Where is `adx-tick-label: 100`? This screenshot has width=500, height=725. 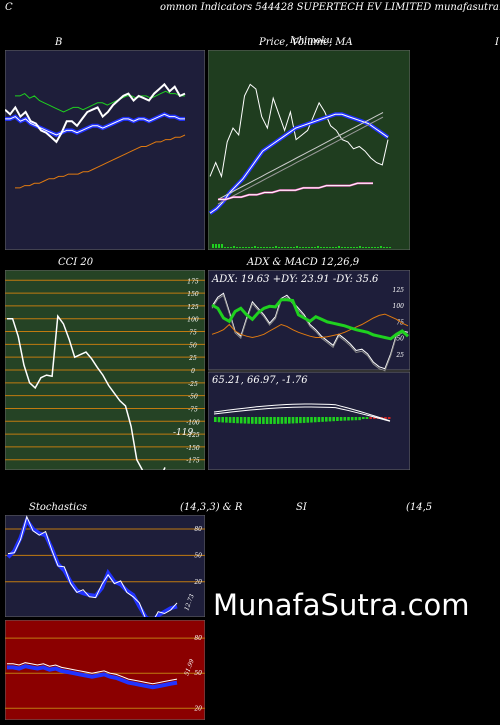 adx-tick-label: 100 is located at coordinates (399, 306).